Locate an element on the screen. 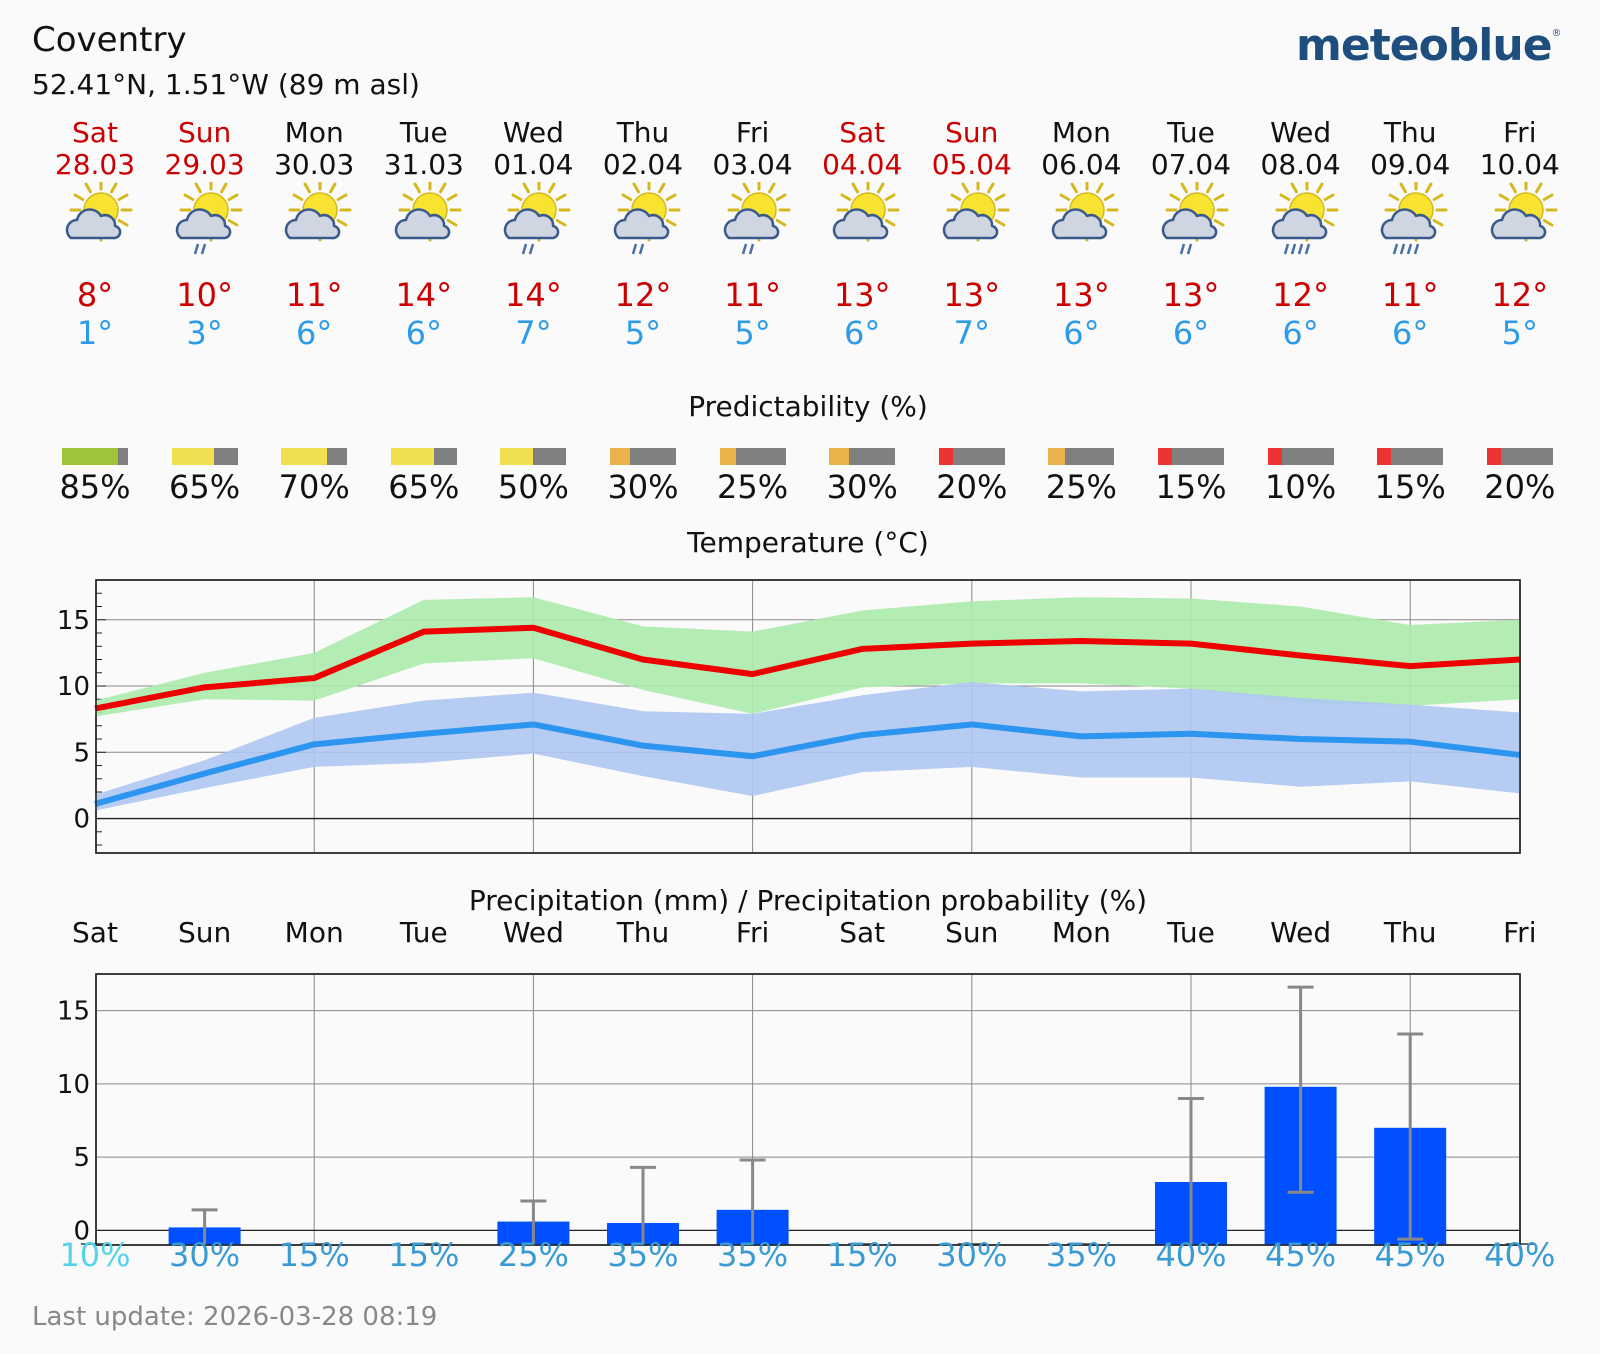 This screenshot has width=1600, height=1354. brand-logo: meteoblue® is located at coordinates (1429, 45).